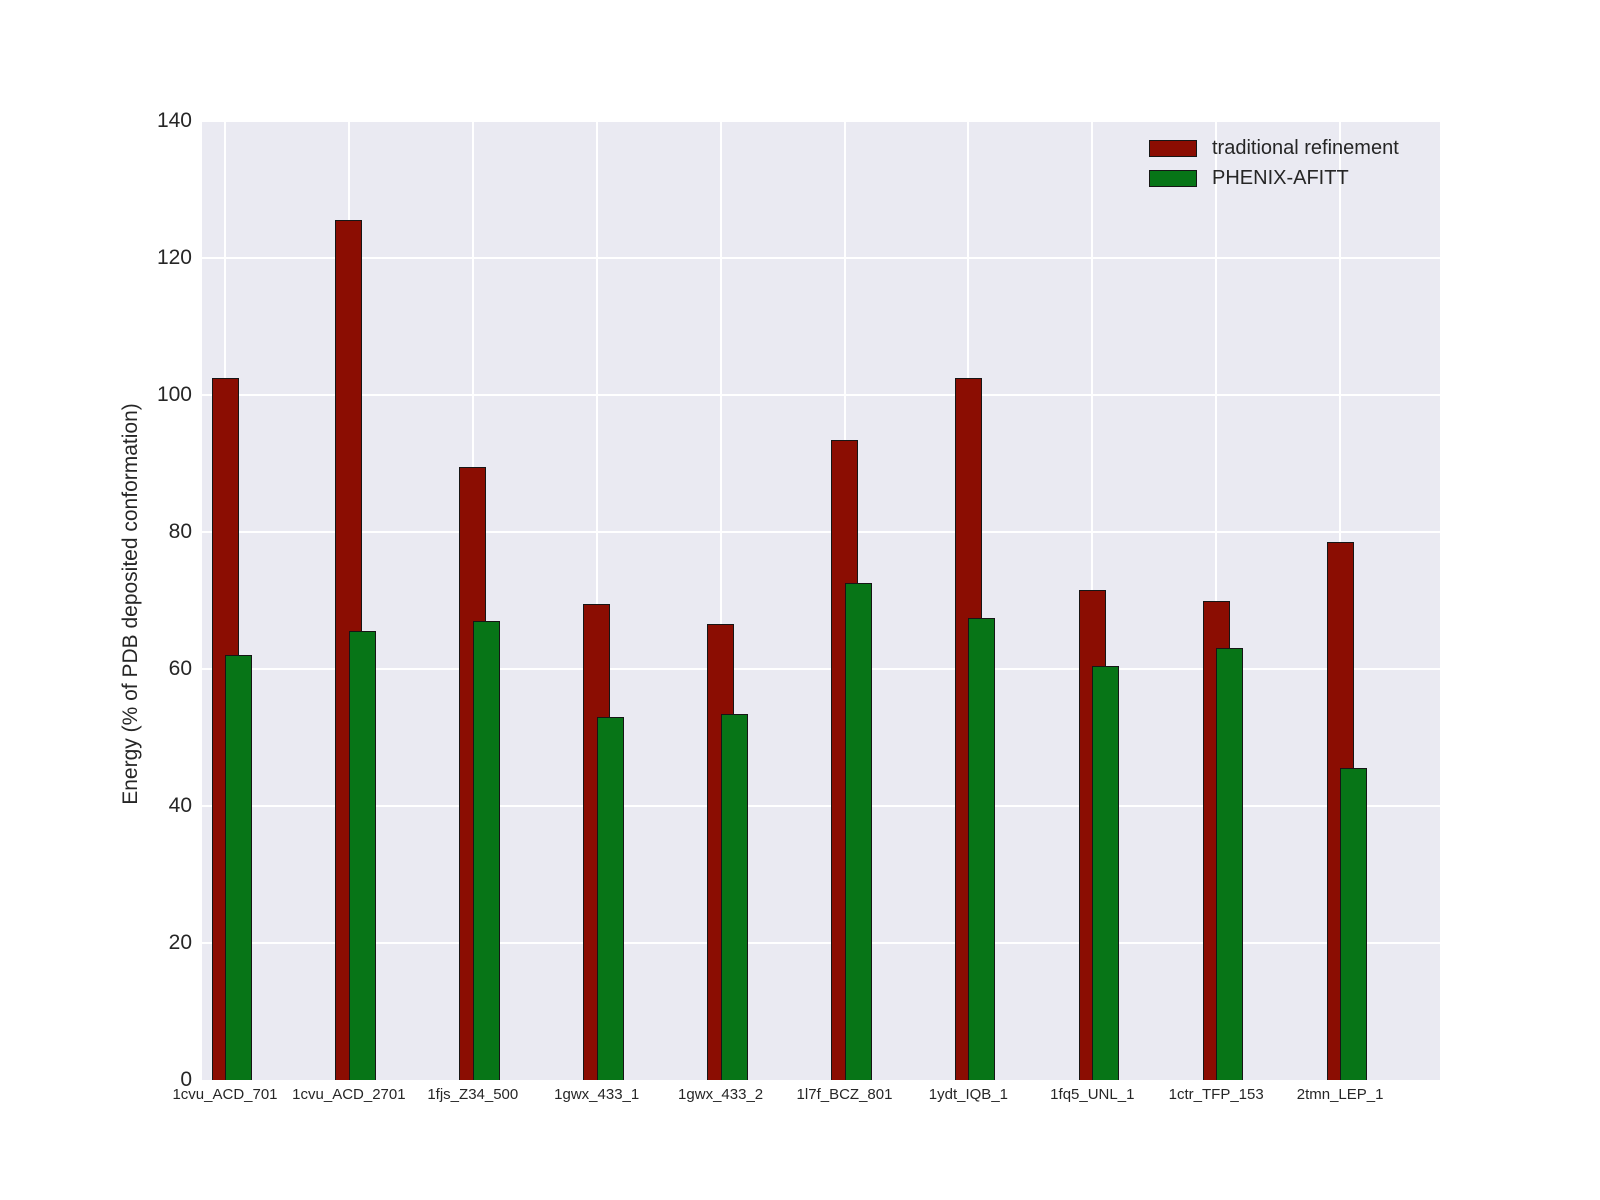  Describe the element at coordinates (180, 805) in the screenshot. I see `y-tick-label-40: 40` at that location.